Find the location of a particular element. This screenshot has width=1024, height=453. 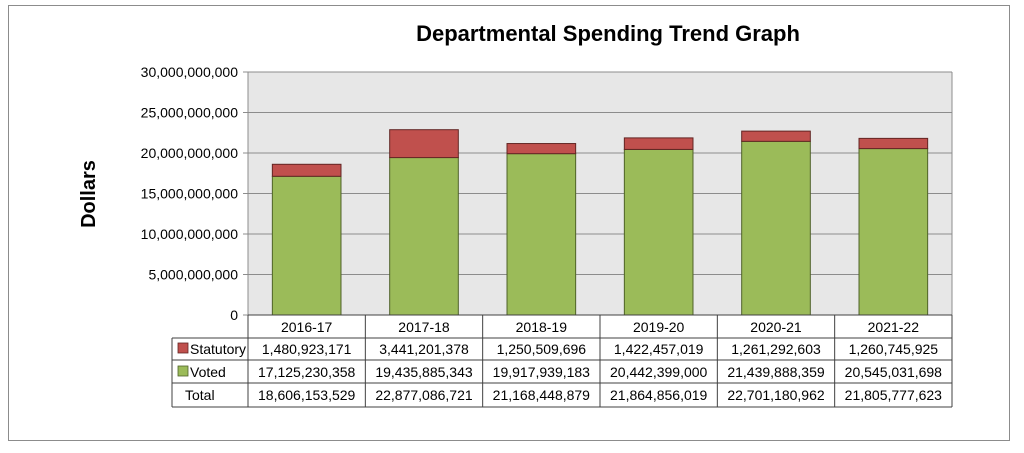

y-tick-label: 0 is located at coordinates (234, 315).